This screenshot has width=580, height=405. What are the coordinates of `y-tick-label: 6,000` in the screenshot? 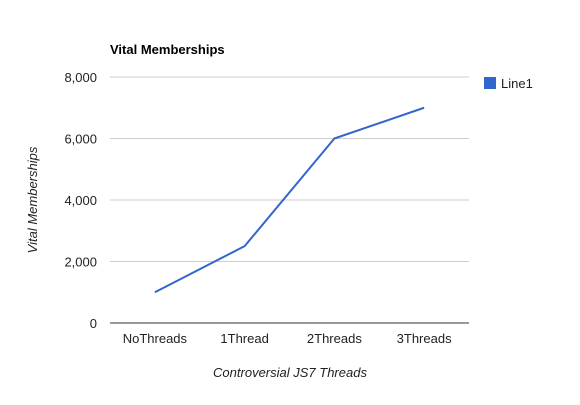 It's located at (80, 139).